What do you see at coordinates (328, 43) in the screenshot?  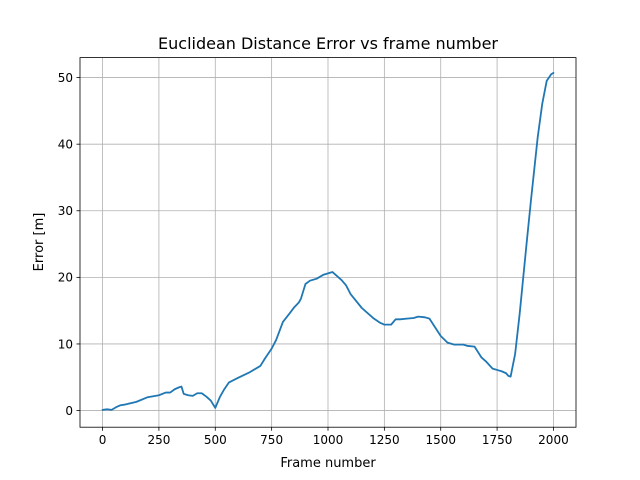 I see `chart-title: Euclidean Distance Error vs frame number` at bounding box center [328, 43].